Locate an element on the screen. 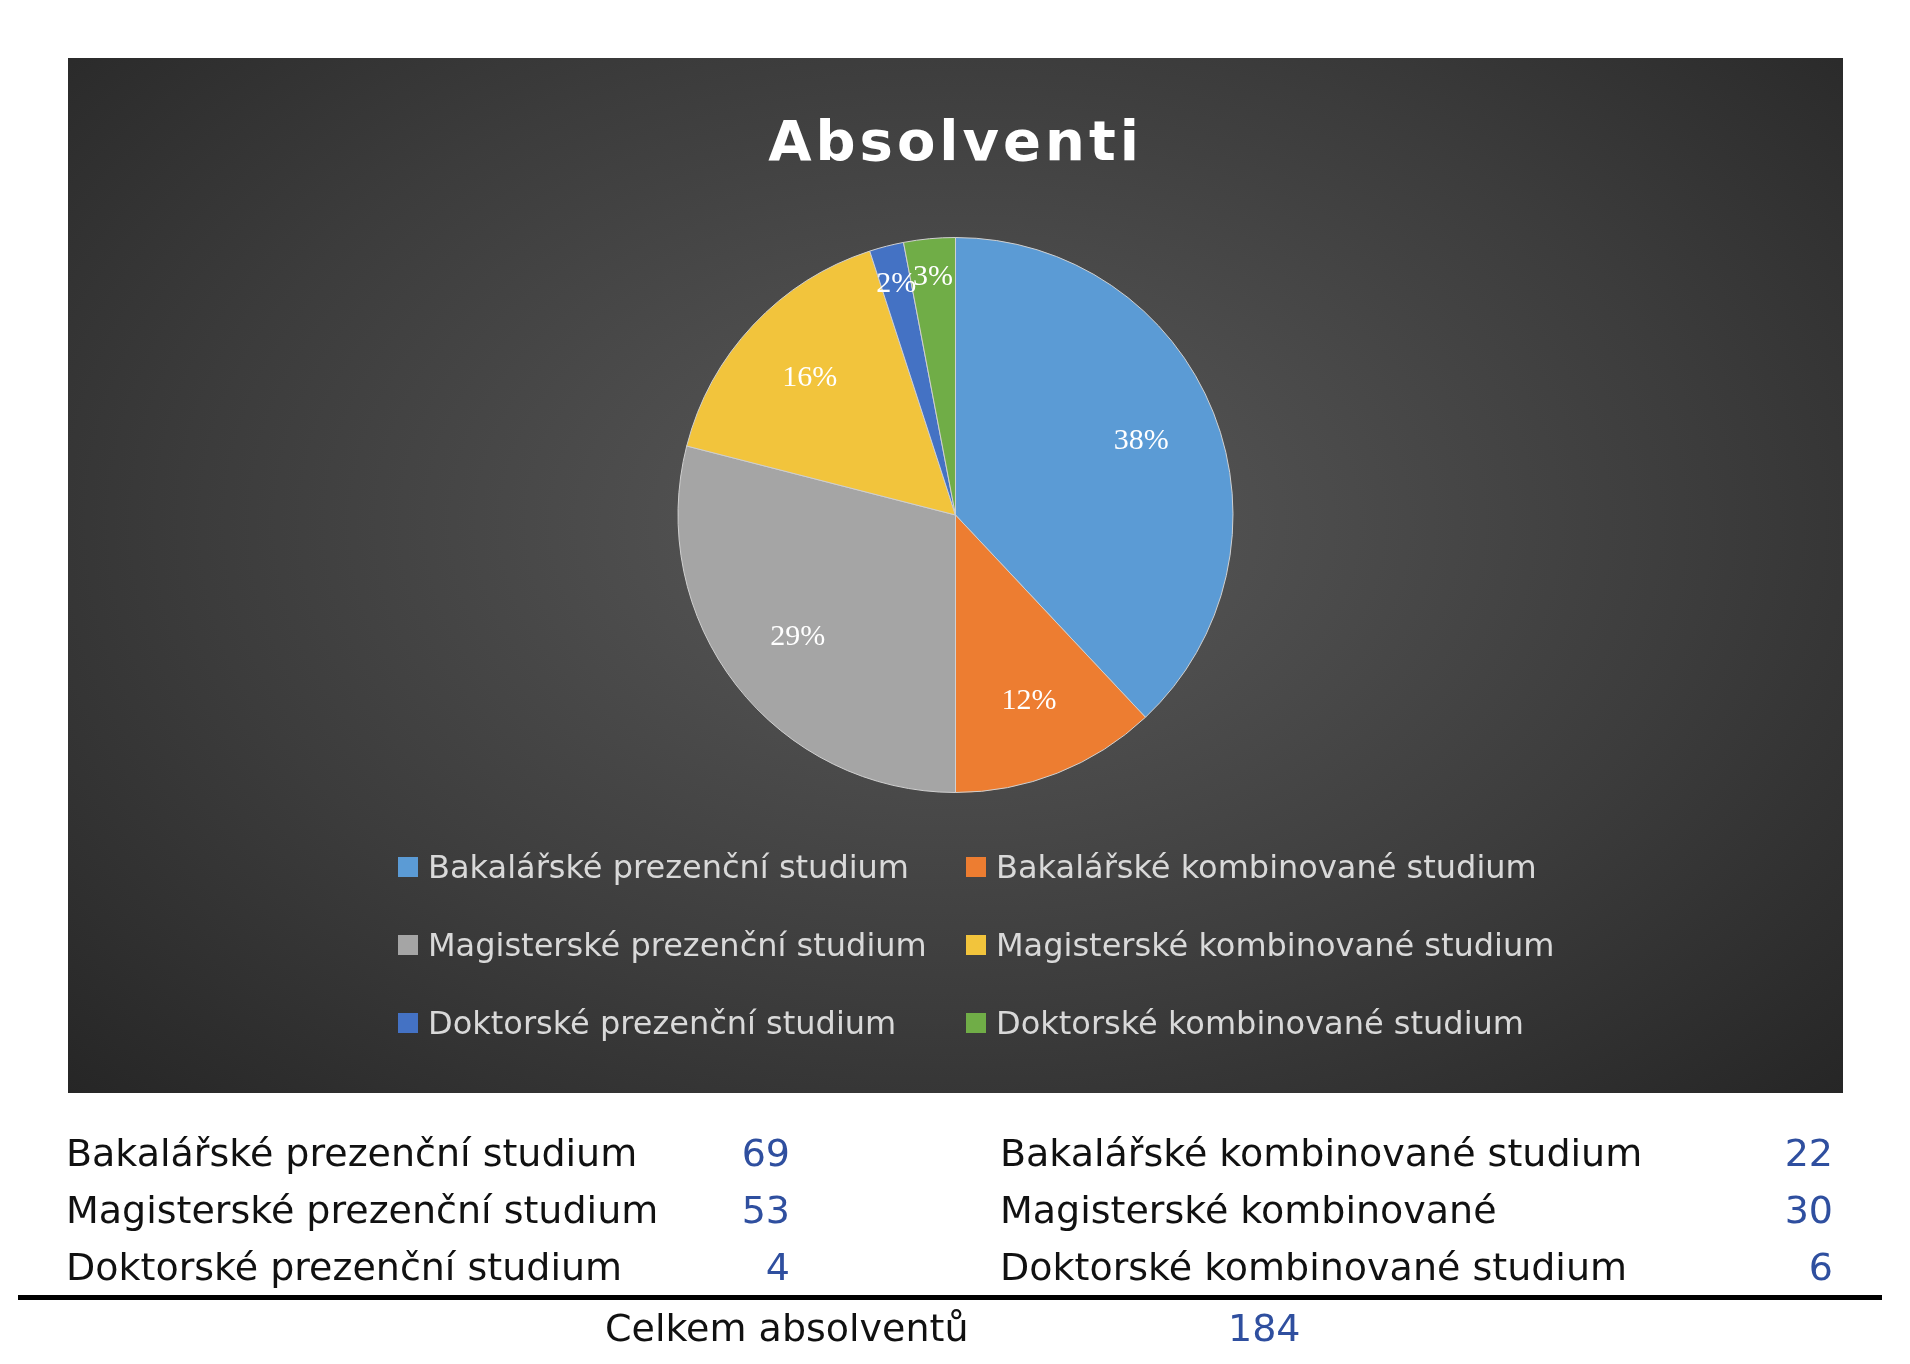 The height and width of the screenshot is (1364, 1910). legend-label: Doktorské prezenční studium is located at coordinates (662, 1023).